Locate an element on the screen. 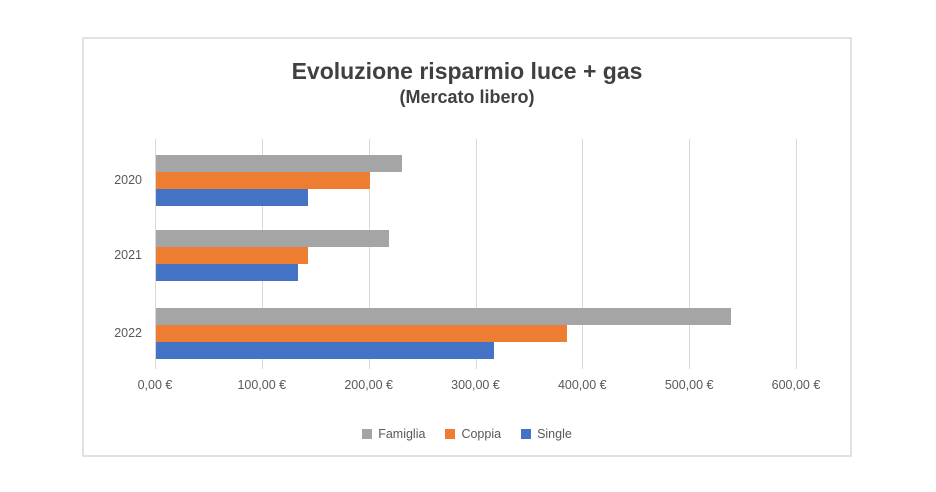 The width and height of the screenshot is (936, 492). x-axis-tick-label: 300,00 € is located at coordinates (475, 385).